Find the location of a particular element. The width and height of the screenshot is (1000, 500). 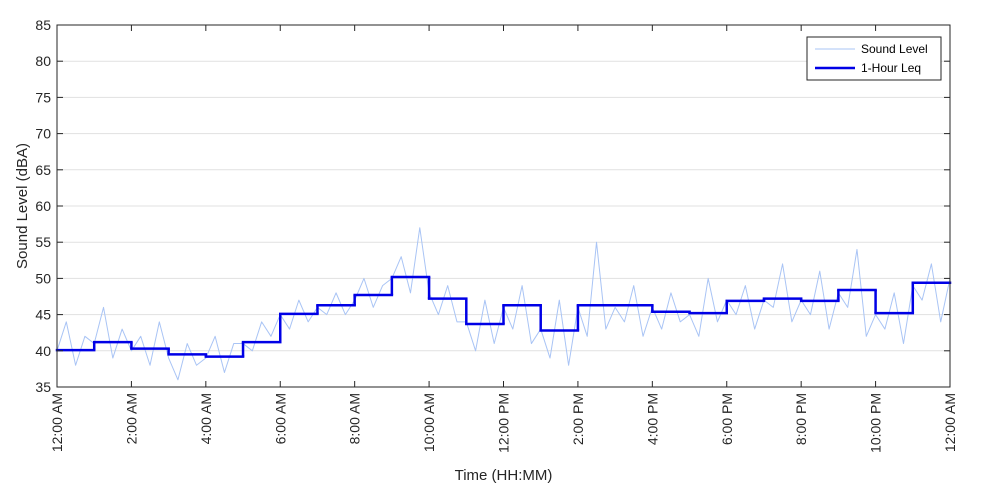

legend-box is located at coordinates (874, 58).